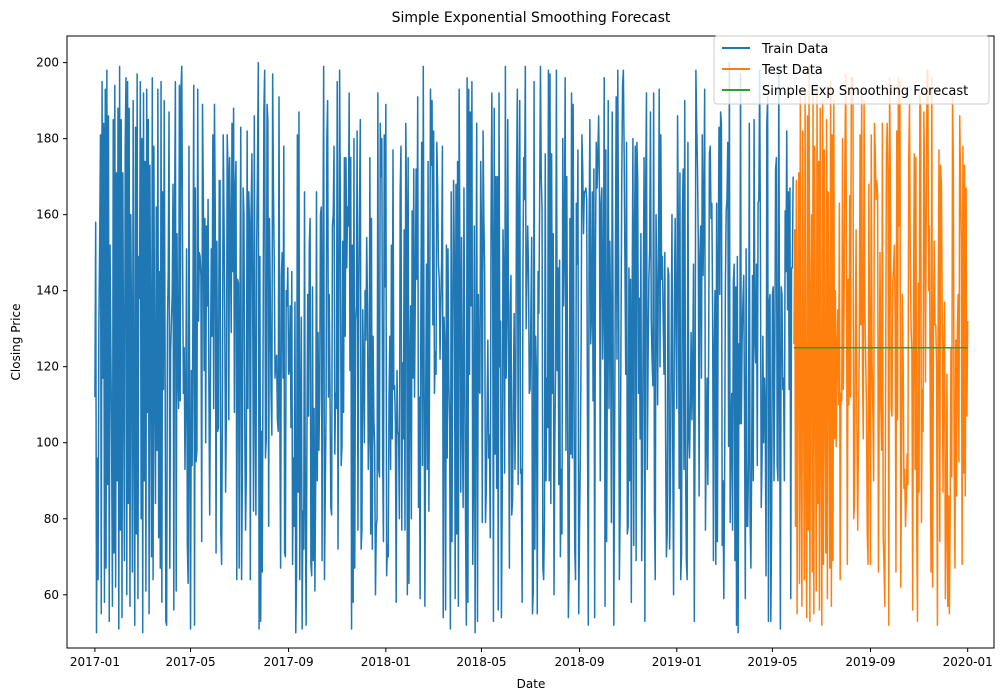 The height and width of the screenshot is (699, 1005). What do you see at coordinates (772, 662) in the screenshot?
I see `x-tick-label: 2019-05` at bounding box center [772, 662].